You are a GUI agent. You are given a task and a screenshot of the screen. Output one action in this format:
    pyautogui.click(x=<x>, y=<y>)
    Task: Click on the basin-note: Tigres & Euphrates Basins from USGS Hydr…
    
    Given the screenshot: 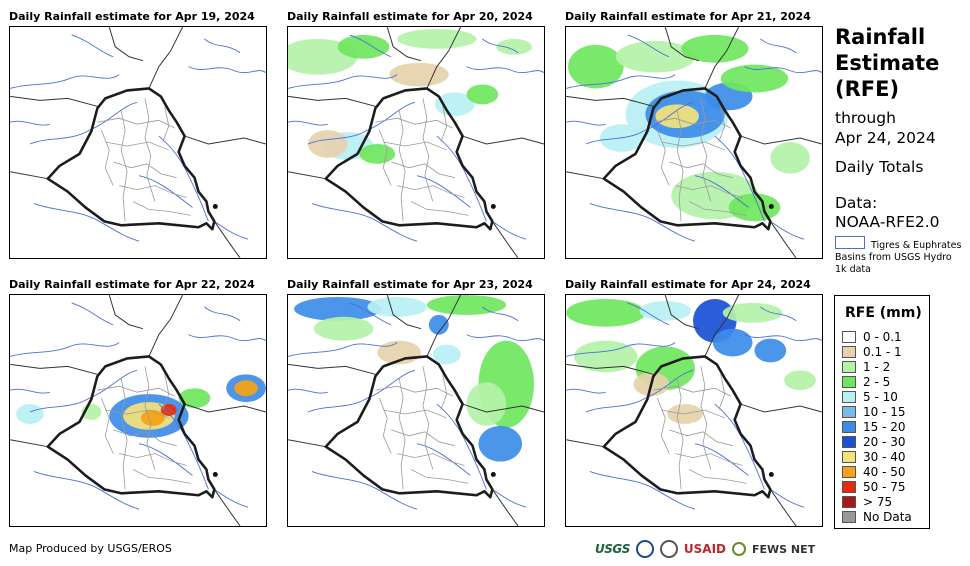 What is the action you would take?
    pyautogui.click(x=900, y=258)
    